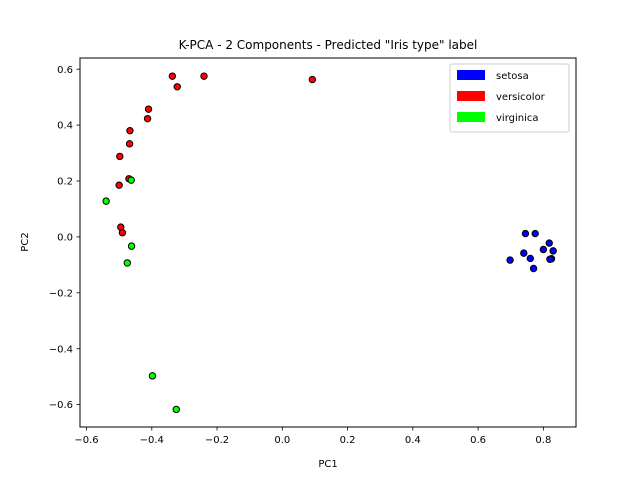 The height and width of the screenshot is (480, 640). Describe the element at coordinates (471, 96) in the screenshot. I see `legend-swatch-versicolor` at that location.